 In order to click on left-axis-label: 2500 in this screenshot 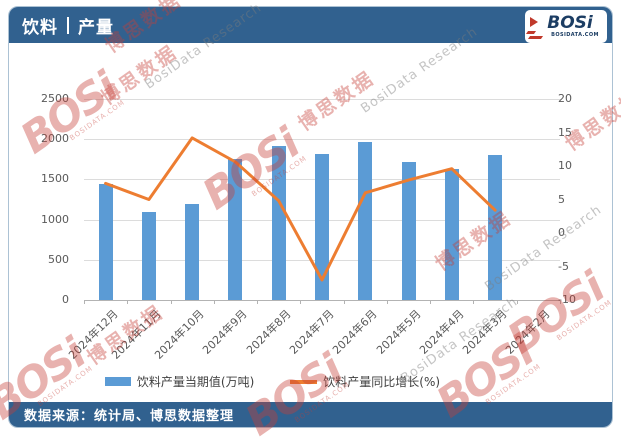, I will do `click(55, 98)`.